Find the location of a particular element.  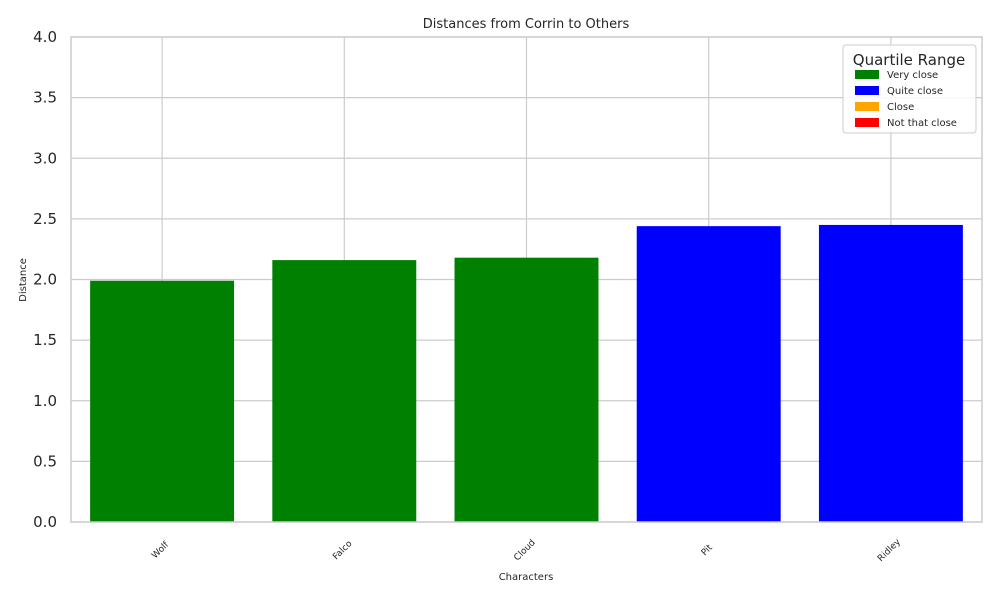

chart-title: Distances from Corrin to Others is located at coordinates (526, 24).